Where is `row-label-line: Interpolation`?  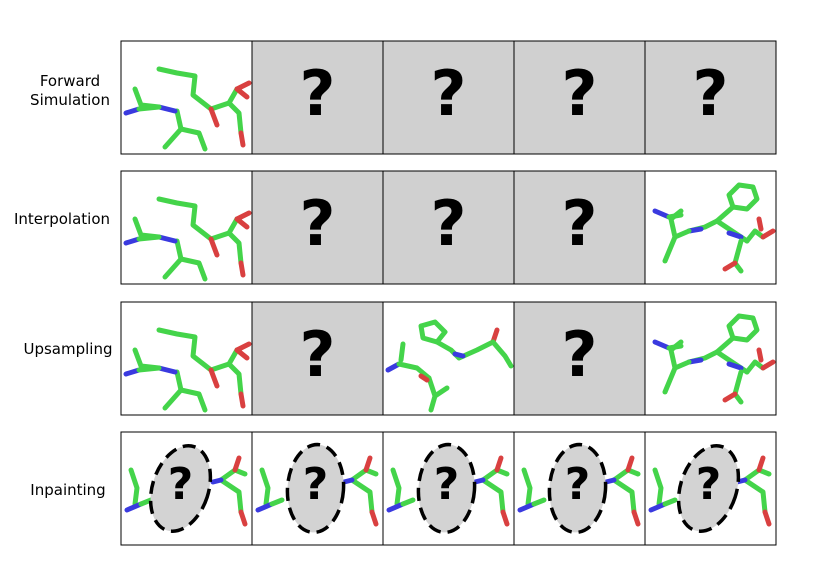 row-label-line: Interpolation is located at coordinates (62, 219).